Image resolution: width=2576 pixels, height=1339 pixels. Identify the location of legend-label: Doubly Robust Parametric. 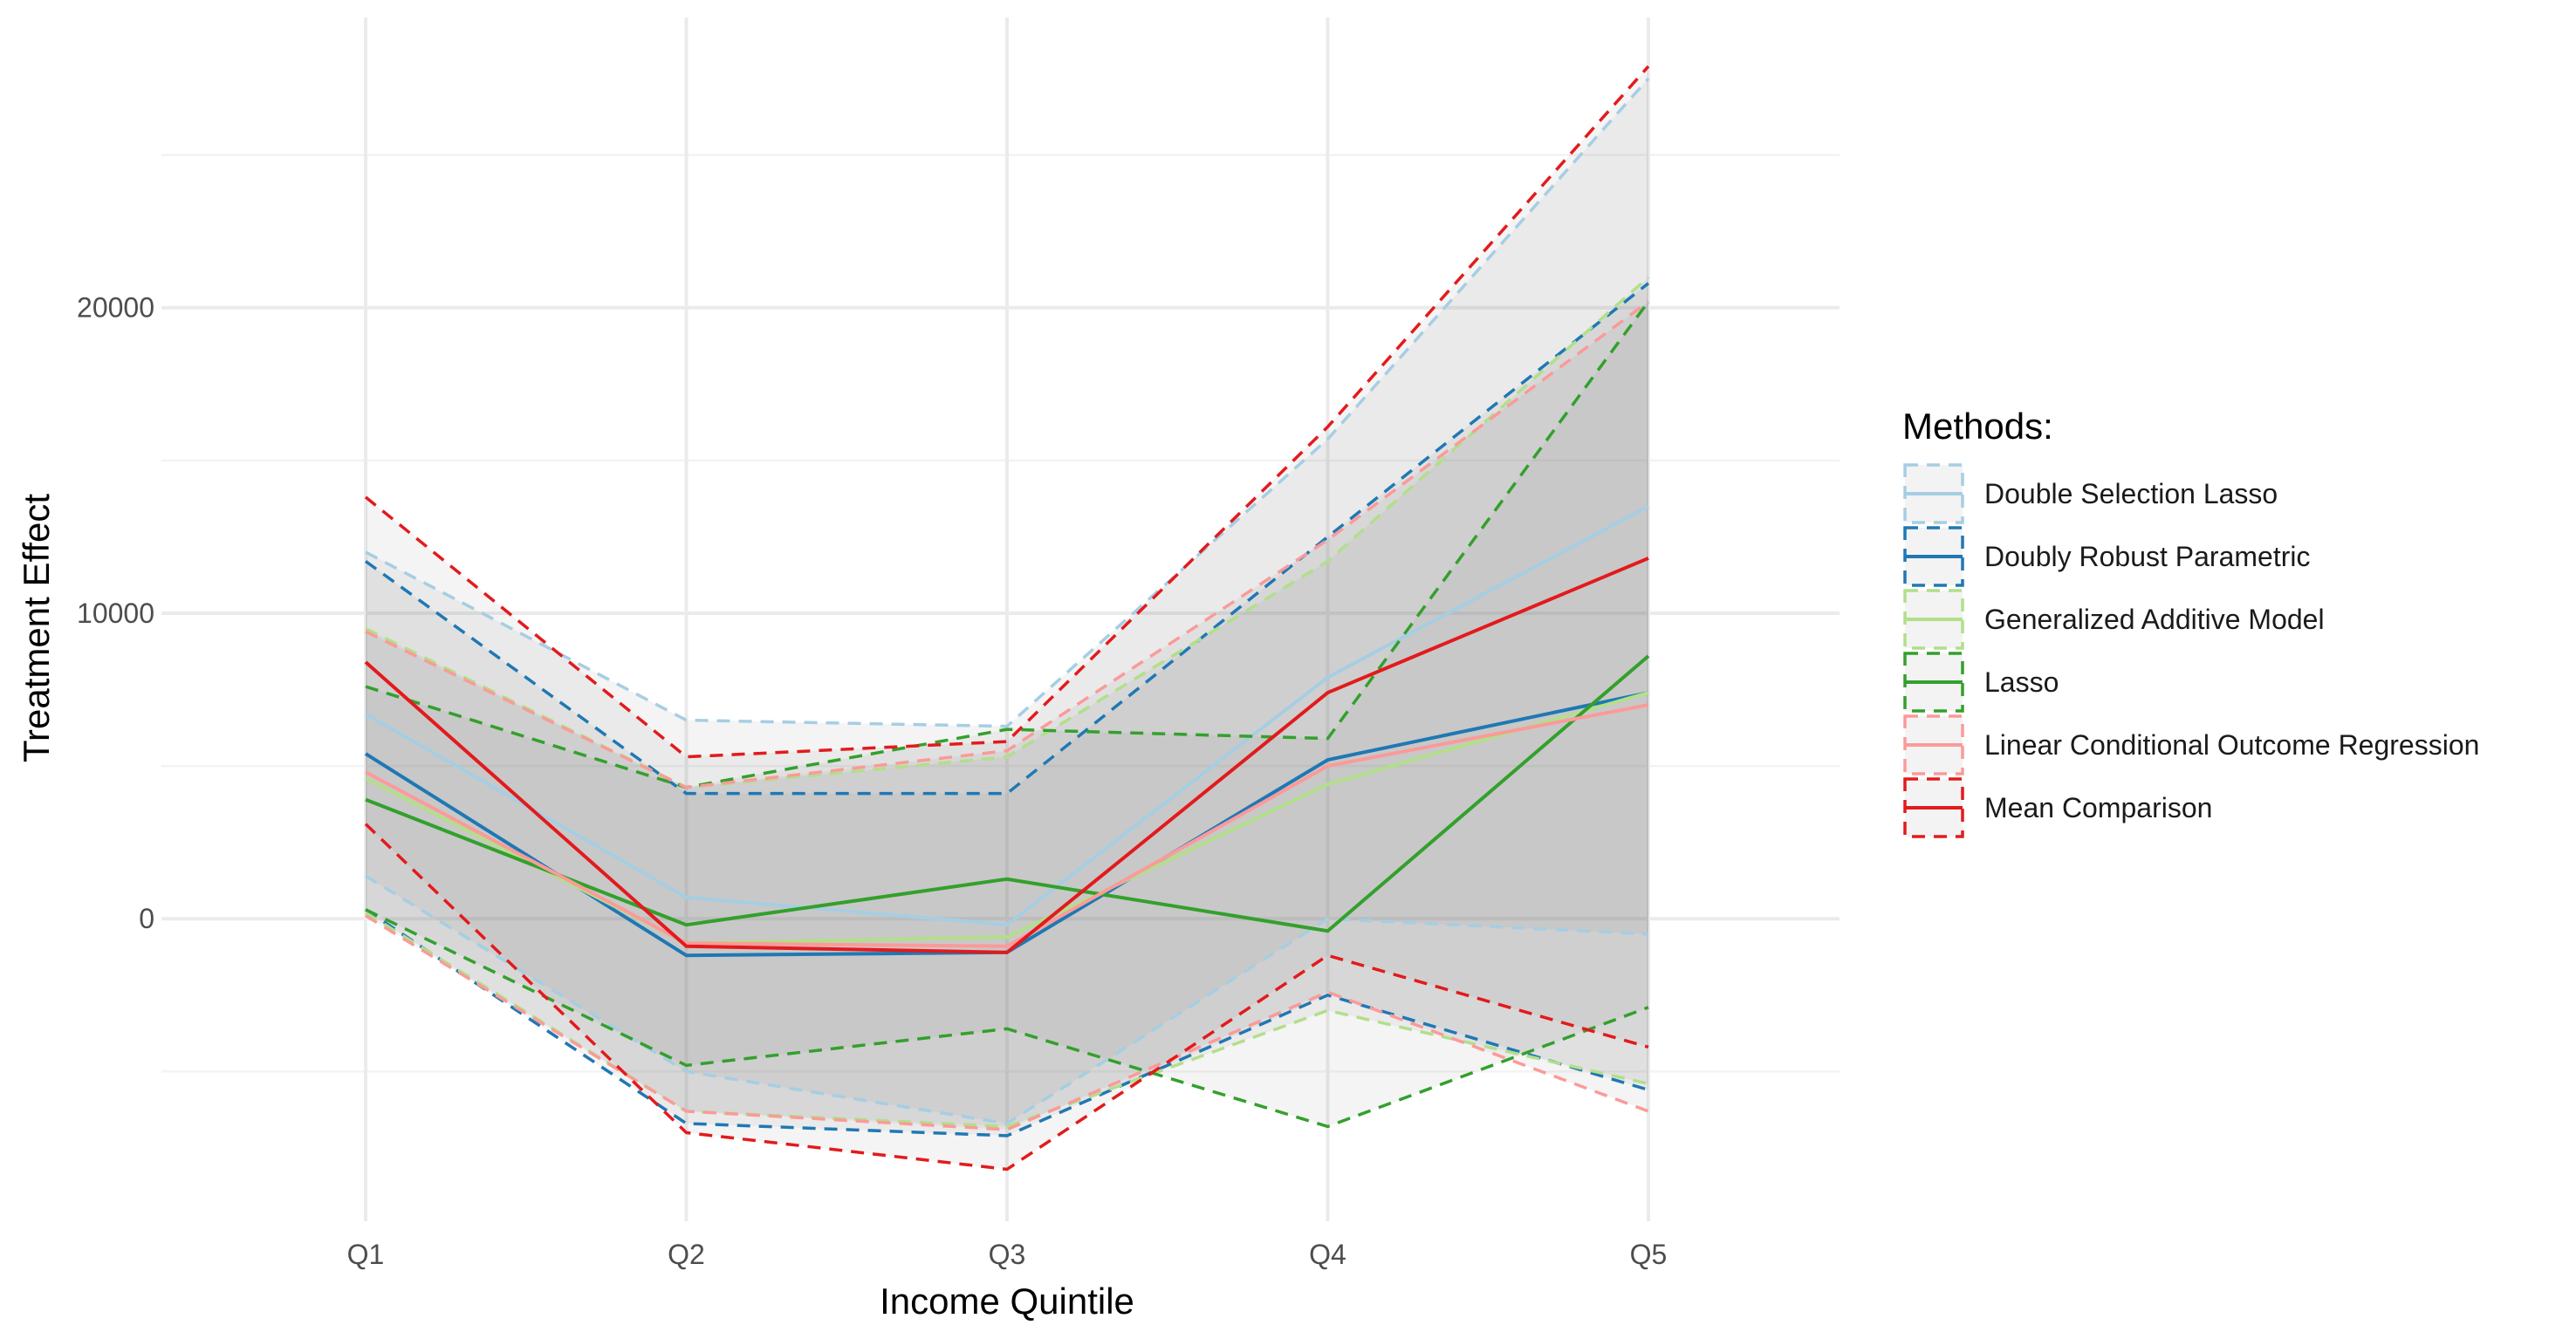
(2147, 556).